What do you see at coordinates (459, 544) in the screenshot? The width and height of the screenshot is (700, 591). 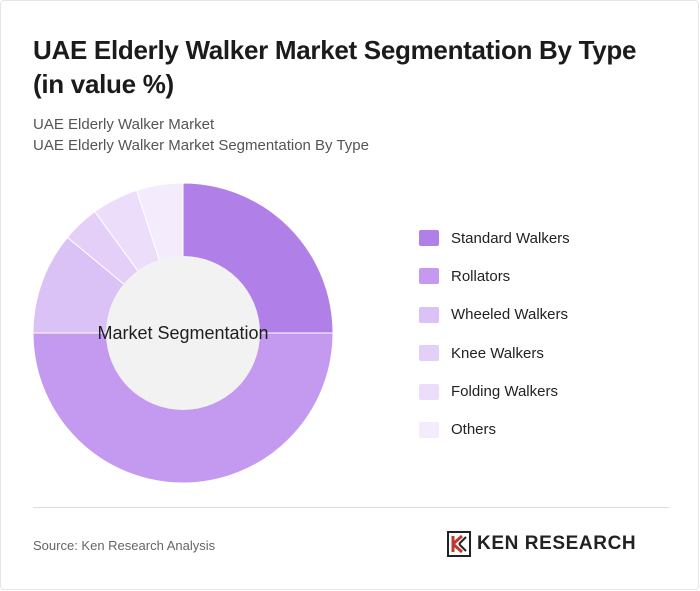 I see `ken-research-logo-icon` at bounding box center [459, 544].